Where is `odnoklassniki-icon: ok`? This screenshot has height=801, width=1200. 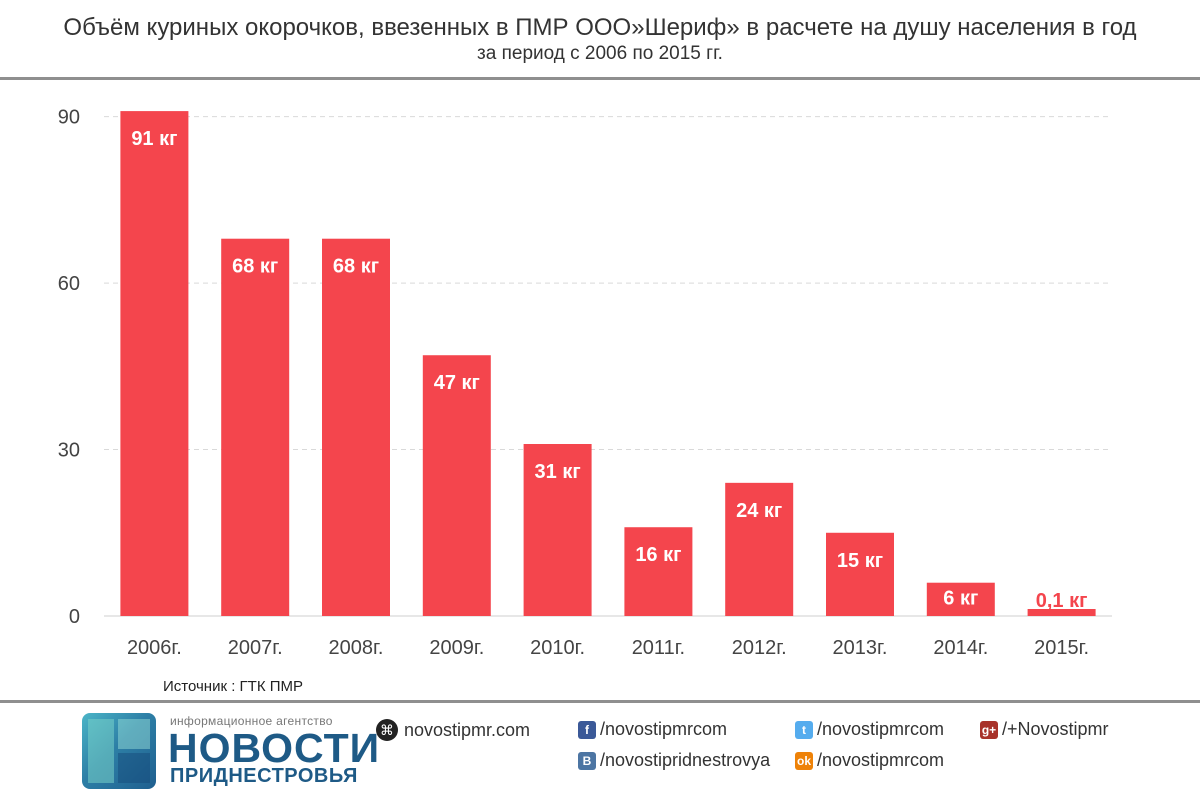
odnoklassniki-icon: ok is located at coordinates (804, 760).